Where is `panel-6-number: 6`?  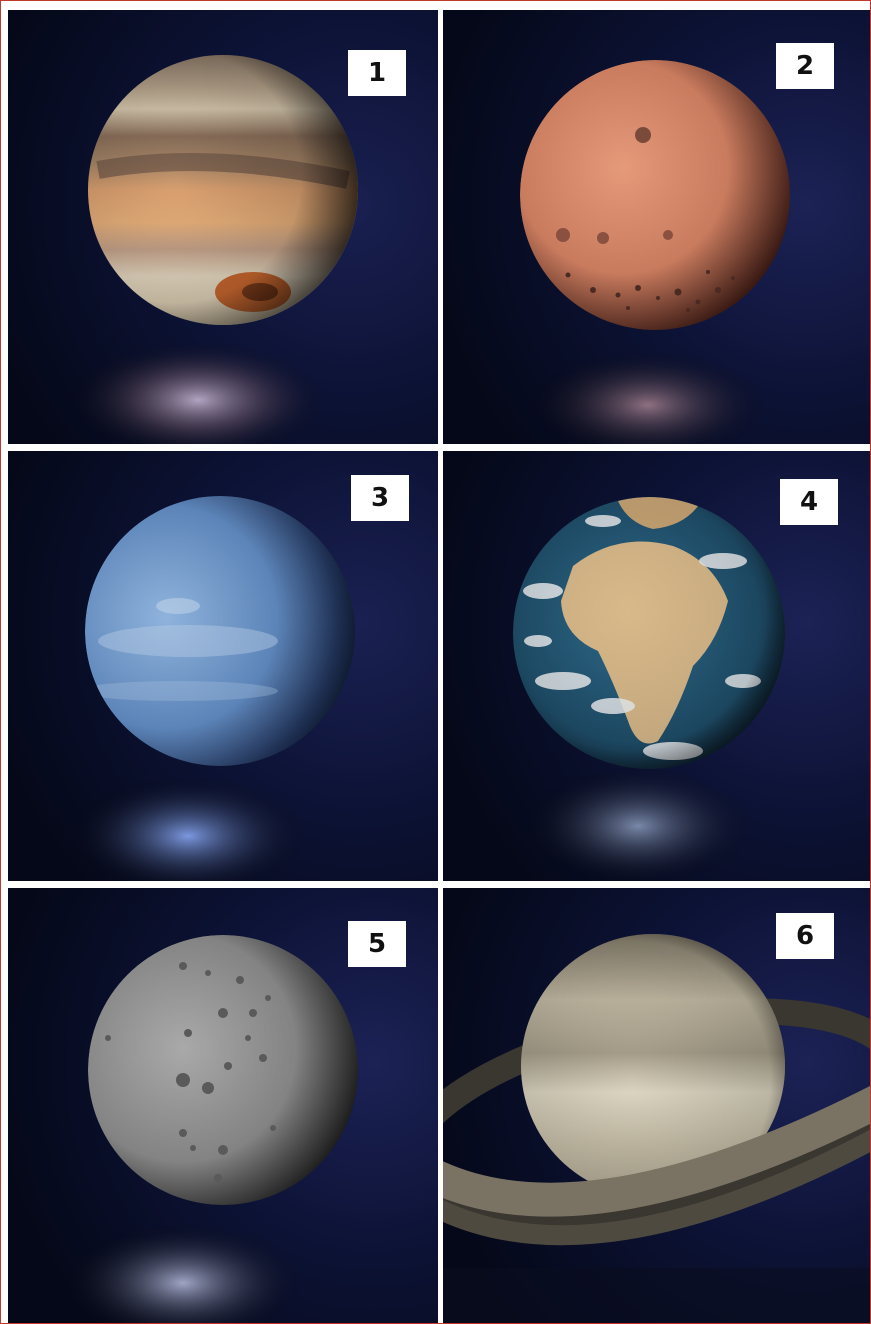
panel-6-number: 6 is located at coordinates (805, 936).